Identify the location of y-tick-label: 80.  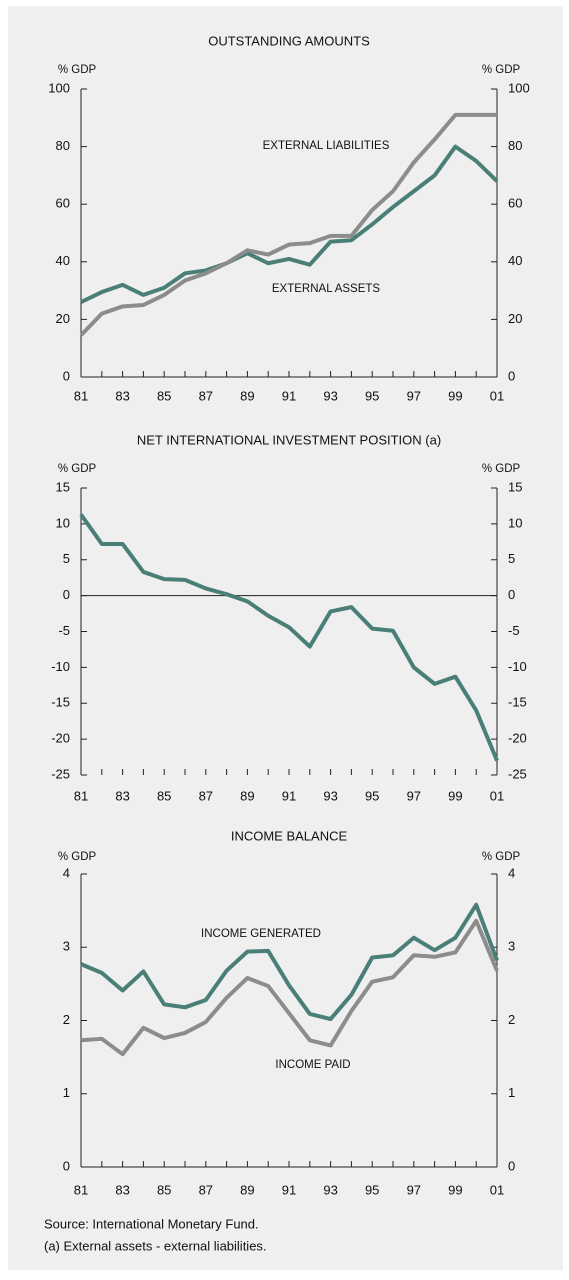
(63, 145).